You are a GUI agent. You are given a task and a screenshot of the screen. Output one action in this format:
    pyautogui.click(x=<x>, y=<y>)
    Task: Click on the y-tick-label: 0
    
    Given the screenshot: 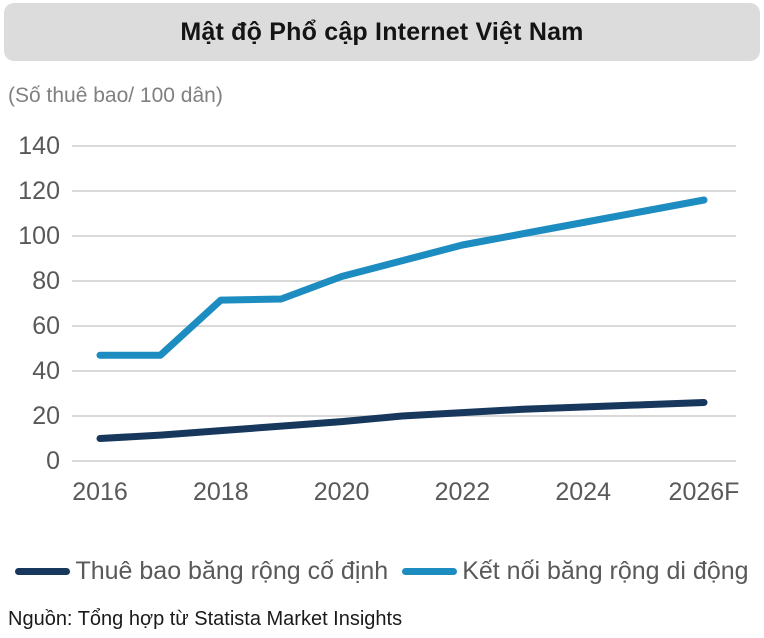 What is the action you would take?
    pyautogui.click(x=53, y=461)
    